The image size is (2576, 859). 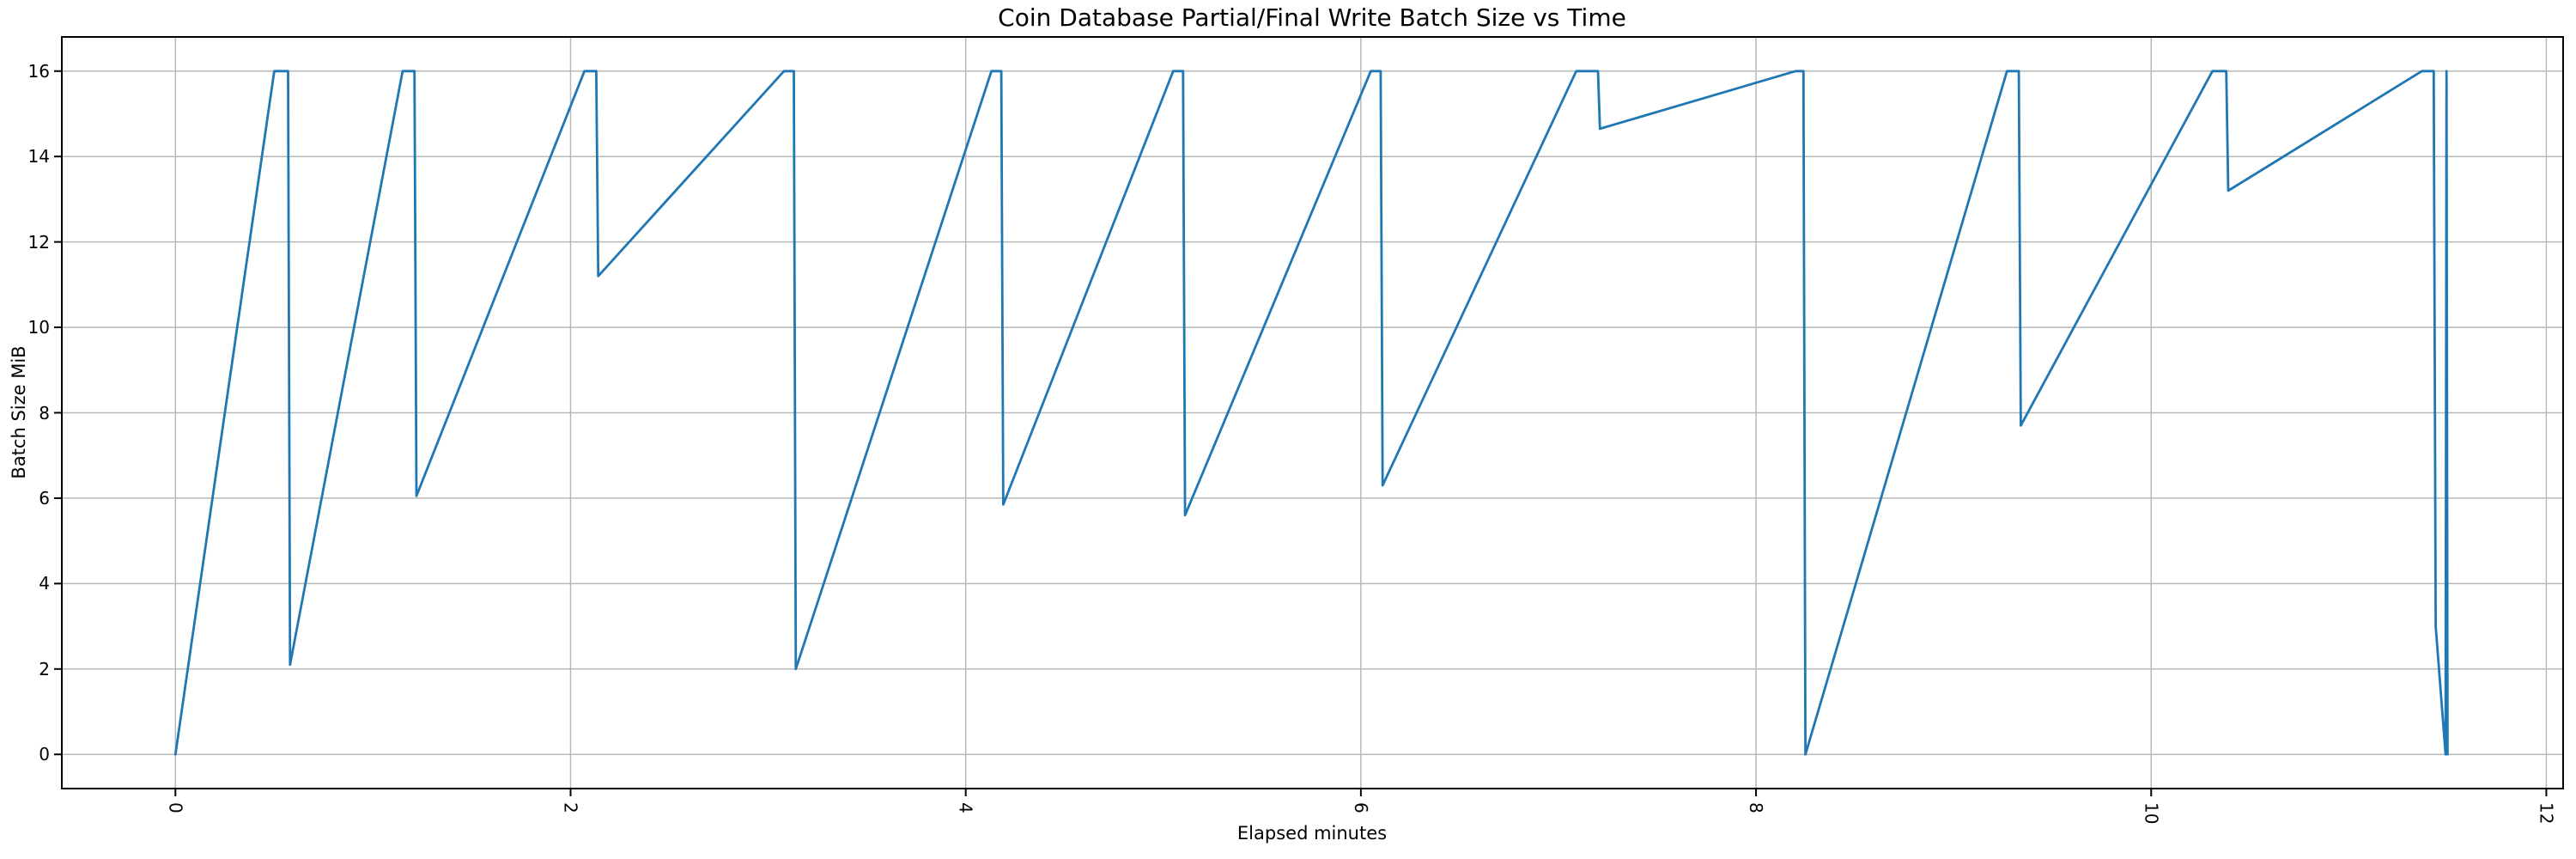 I want to click on y-tick-label: 14, so click(x=38, y=157).